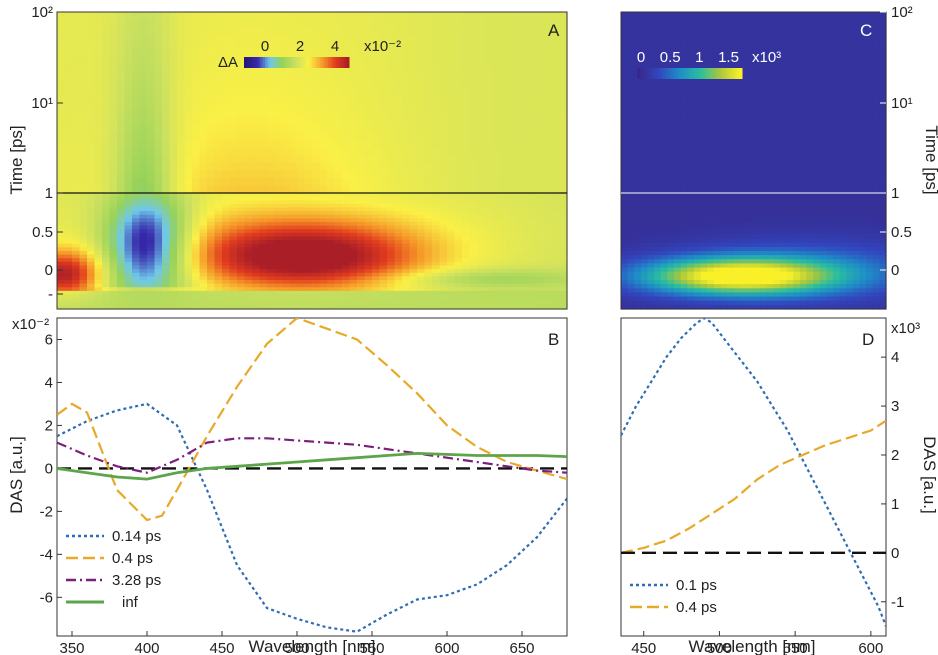  Describe the element at coordinates (146, 647) in the screenshot. I see `xtick-label: 400` at that location.